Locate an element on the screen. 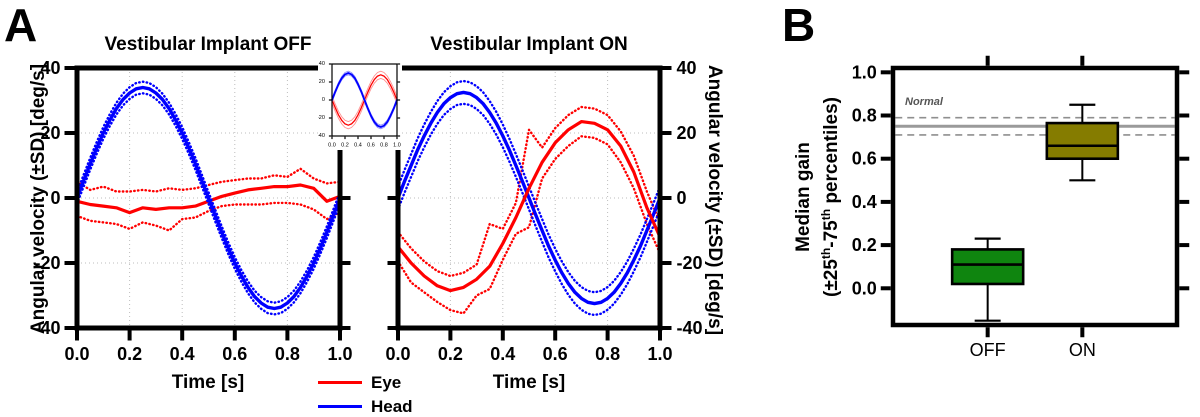 The width and height of the screenshot is (1200, 417). inset_normal-series-head is located at coordinates (364, 100).